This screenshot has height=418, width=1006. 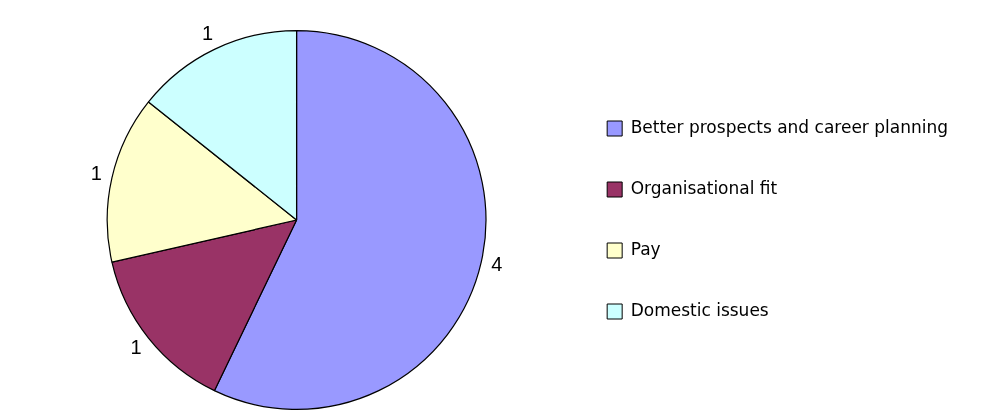 I want to click on data-label: 4, so click(x=497, y=264).